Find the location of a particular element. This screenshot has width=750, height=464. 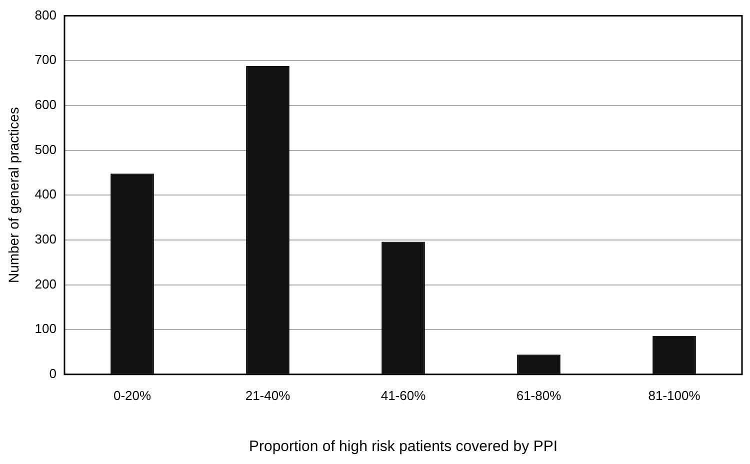

y-axis-title: Number of general practices is located at coordinates (13, 195).